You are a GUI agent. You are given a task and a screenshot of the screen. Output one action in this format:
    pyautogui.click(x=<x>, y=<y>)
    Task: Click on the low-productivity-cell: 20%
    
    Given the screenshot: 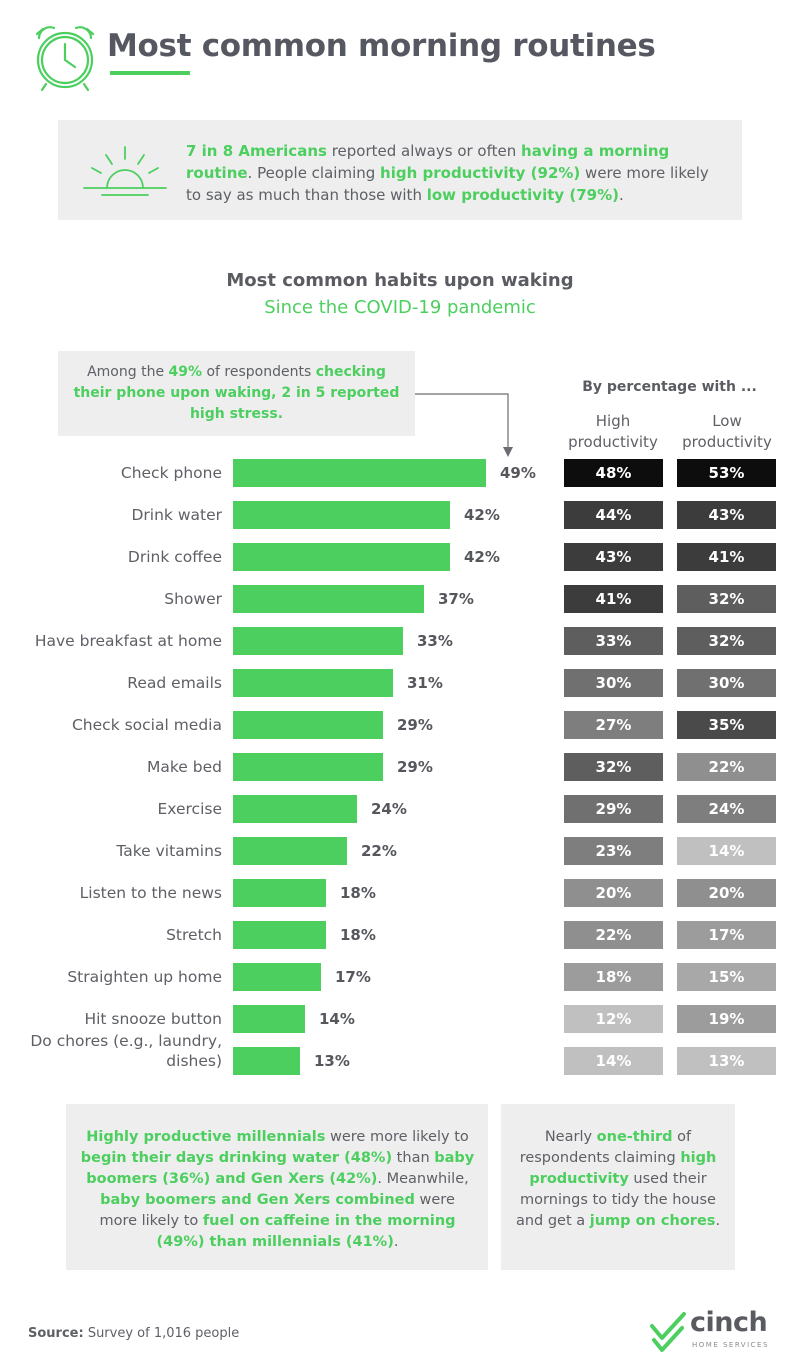 What is the action you would take?
    pyautogui.click(x=726, y=893)
    